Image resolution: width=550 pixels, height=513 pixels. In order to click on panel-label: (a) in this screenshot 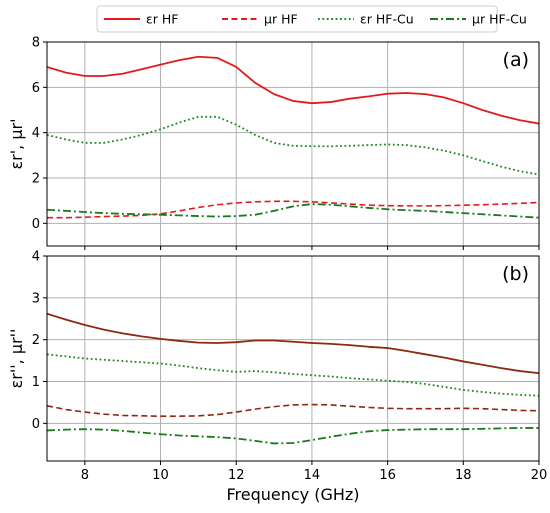, I will do `click(516, 60)`.